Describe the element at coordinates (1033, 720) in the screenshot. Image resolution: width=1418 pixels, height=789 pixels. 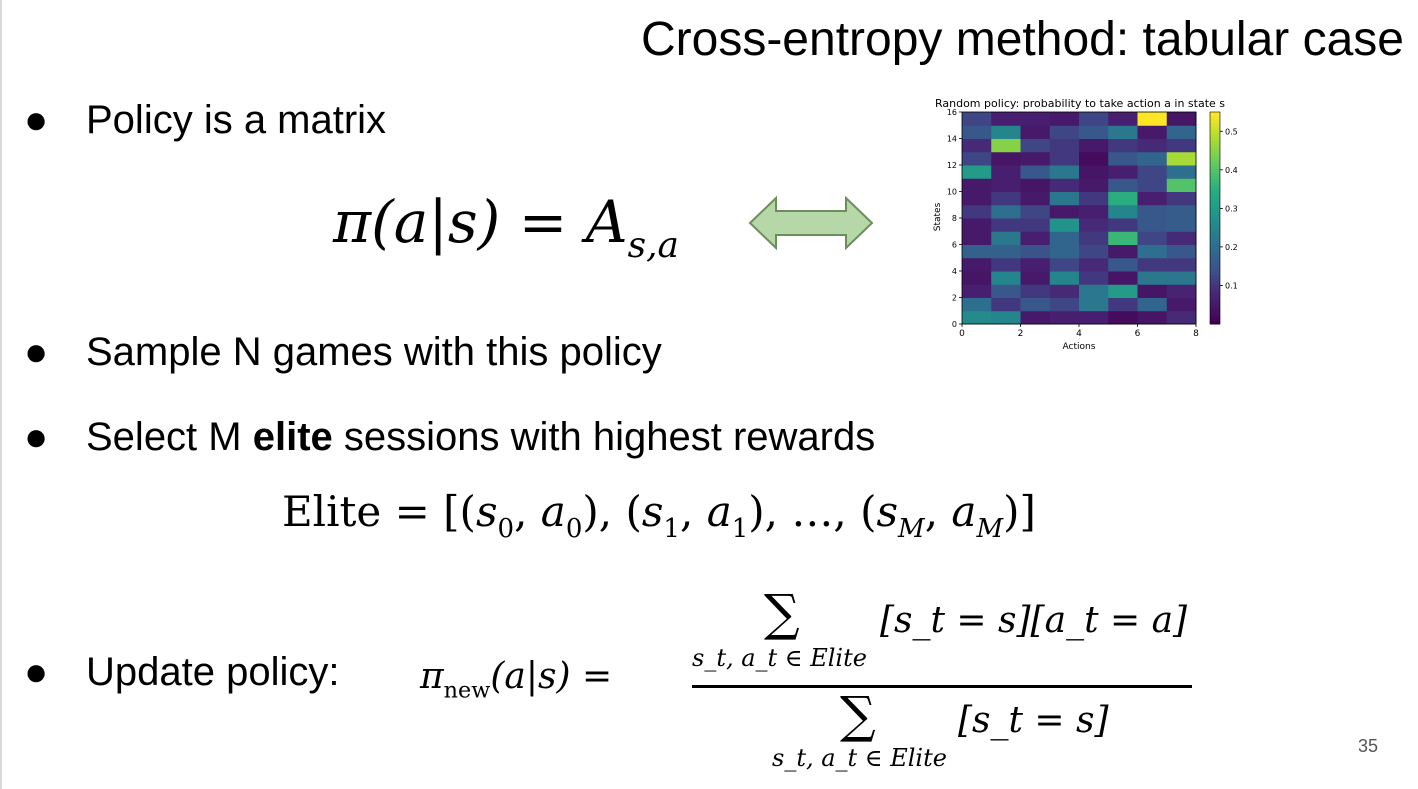
I see `denominator-text: [s_t = s]` at that location.